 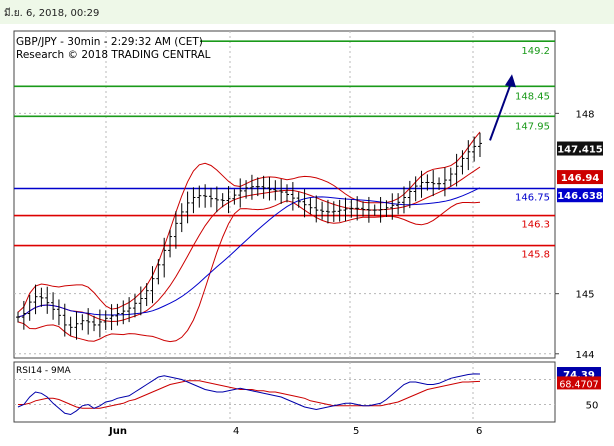 What do you see at coordinates (579, 375) in the screenshot?
I see `rsi-value-label: 74.39` at bounding box center [579, 375].